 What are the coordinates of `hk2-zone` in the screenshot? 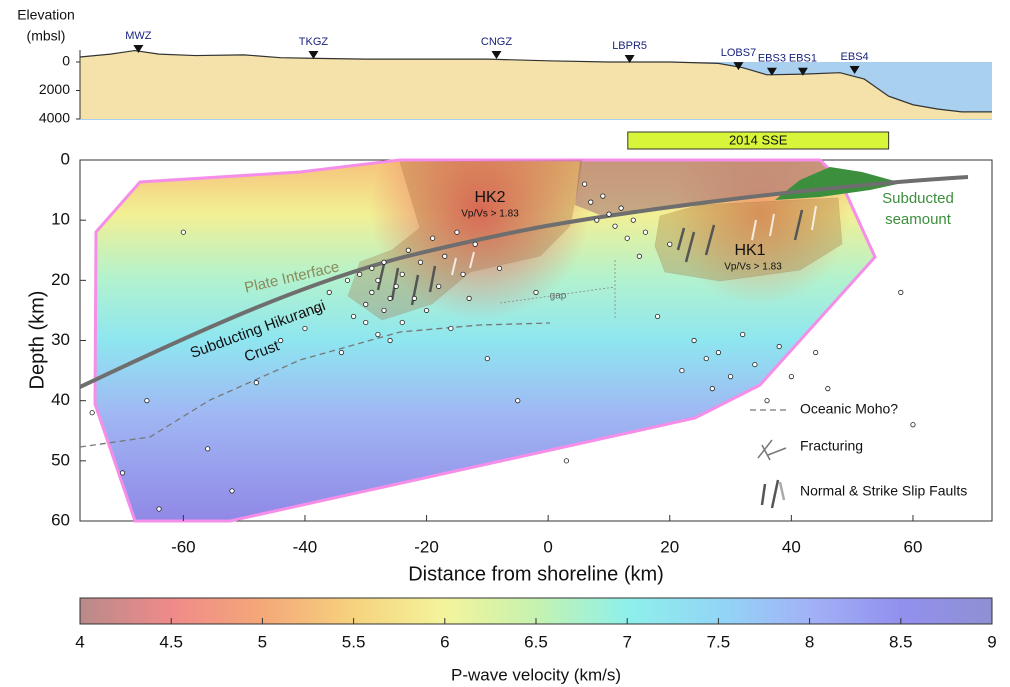 It's located at (465, 240).